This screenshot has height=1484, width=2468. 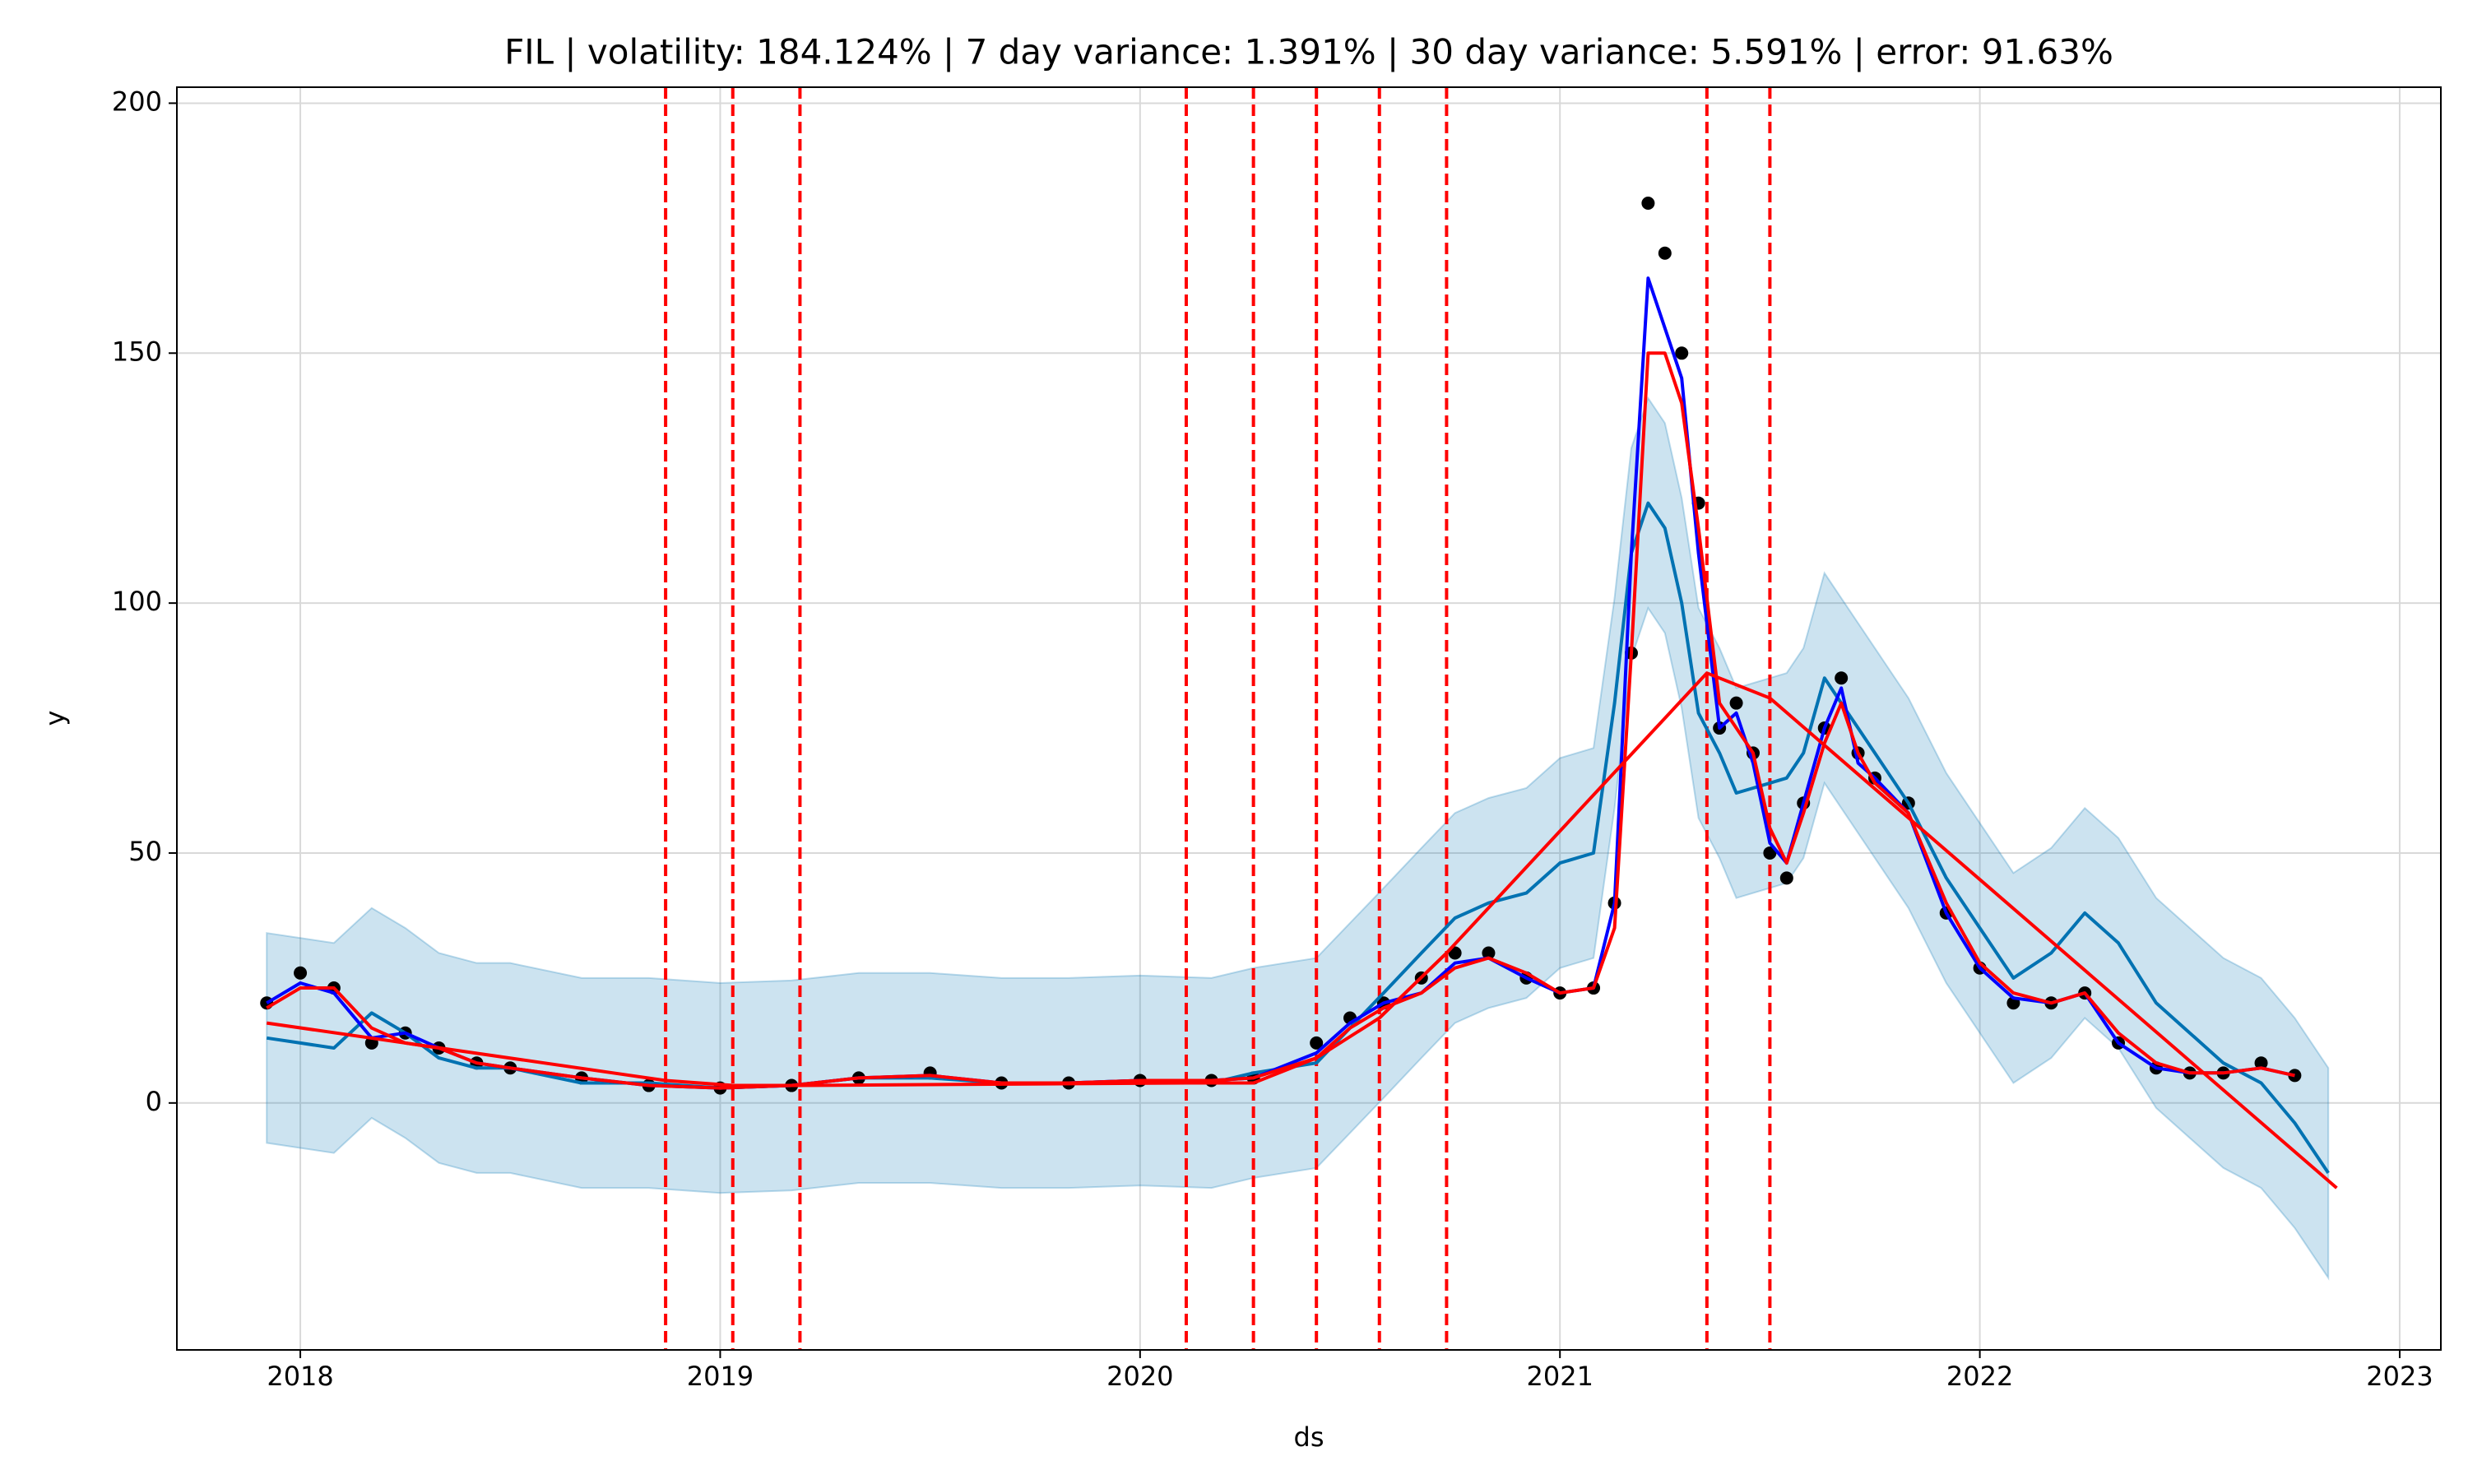 I want to click on x-tick-label: 2021, so click(x=1559, y=1376).